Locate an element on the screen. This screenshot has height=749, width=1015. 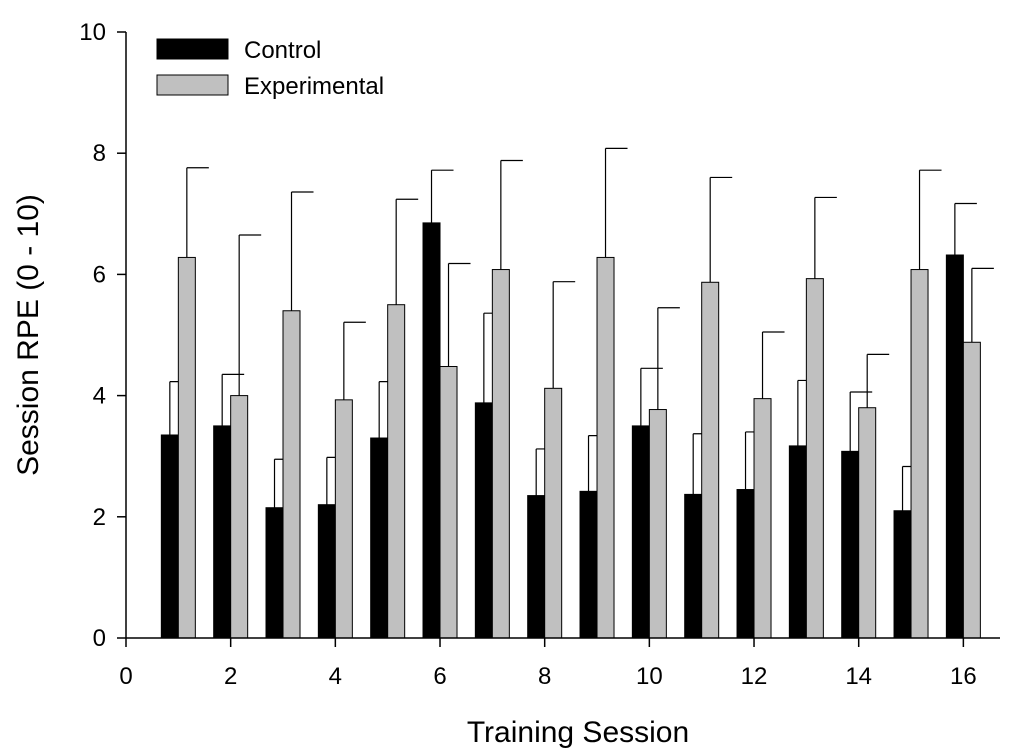
x-tick-label: 10 is located at coordinates (649, 676).